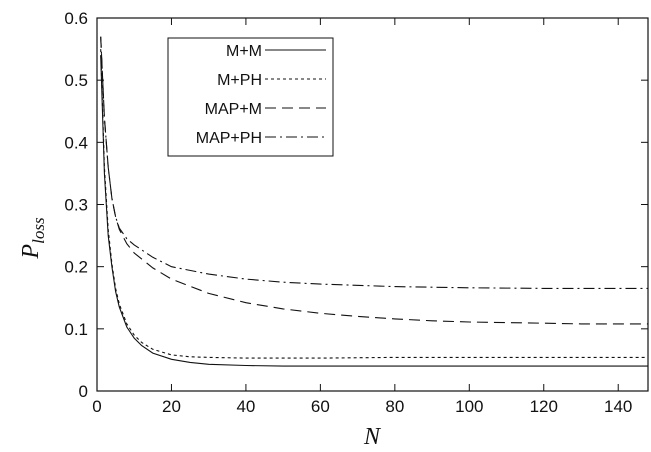  Describe the element at coordinates (76, 205) in the screenshot. I see `y-tick-label: 0.3` at that location.